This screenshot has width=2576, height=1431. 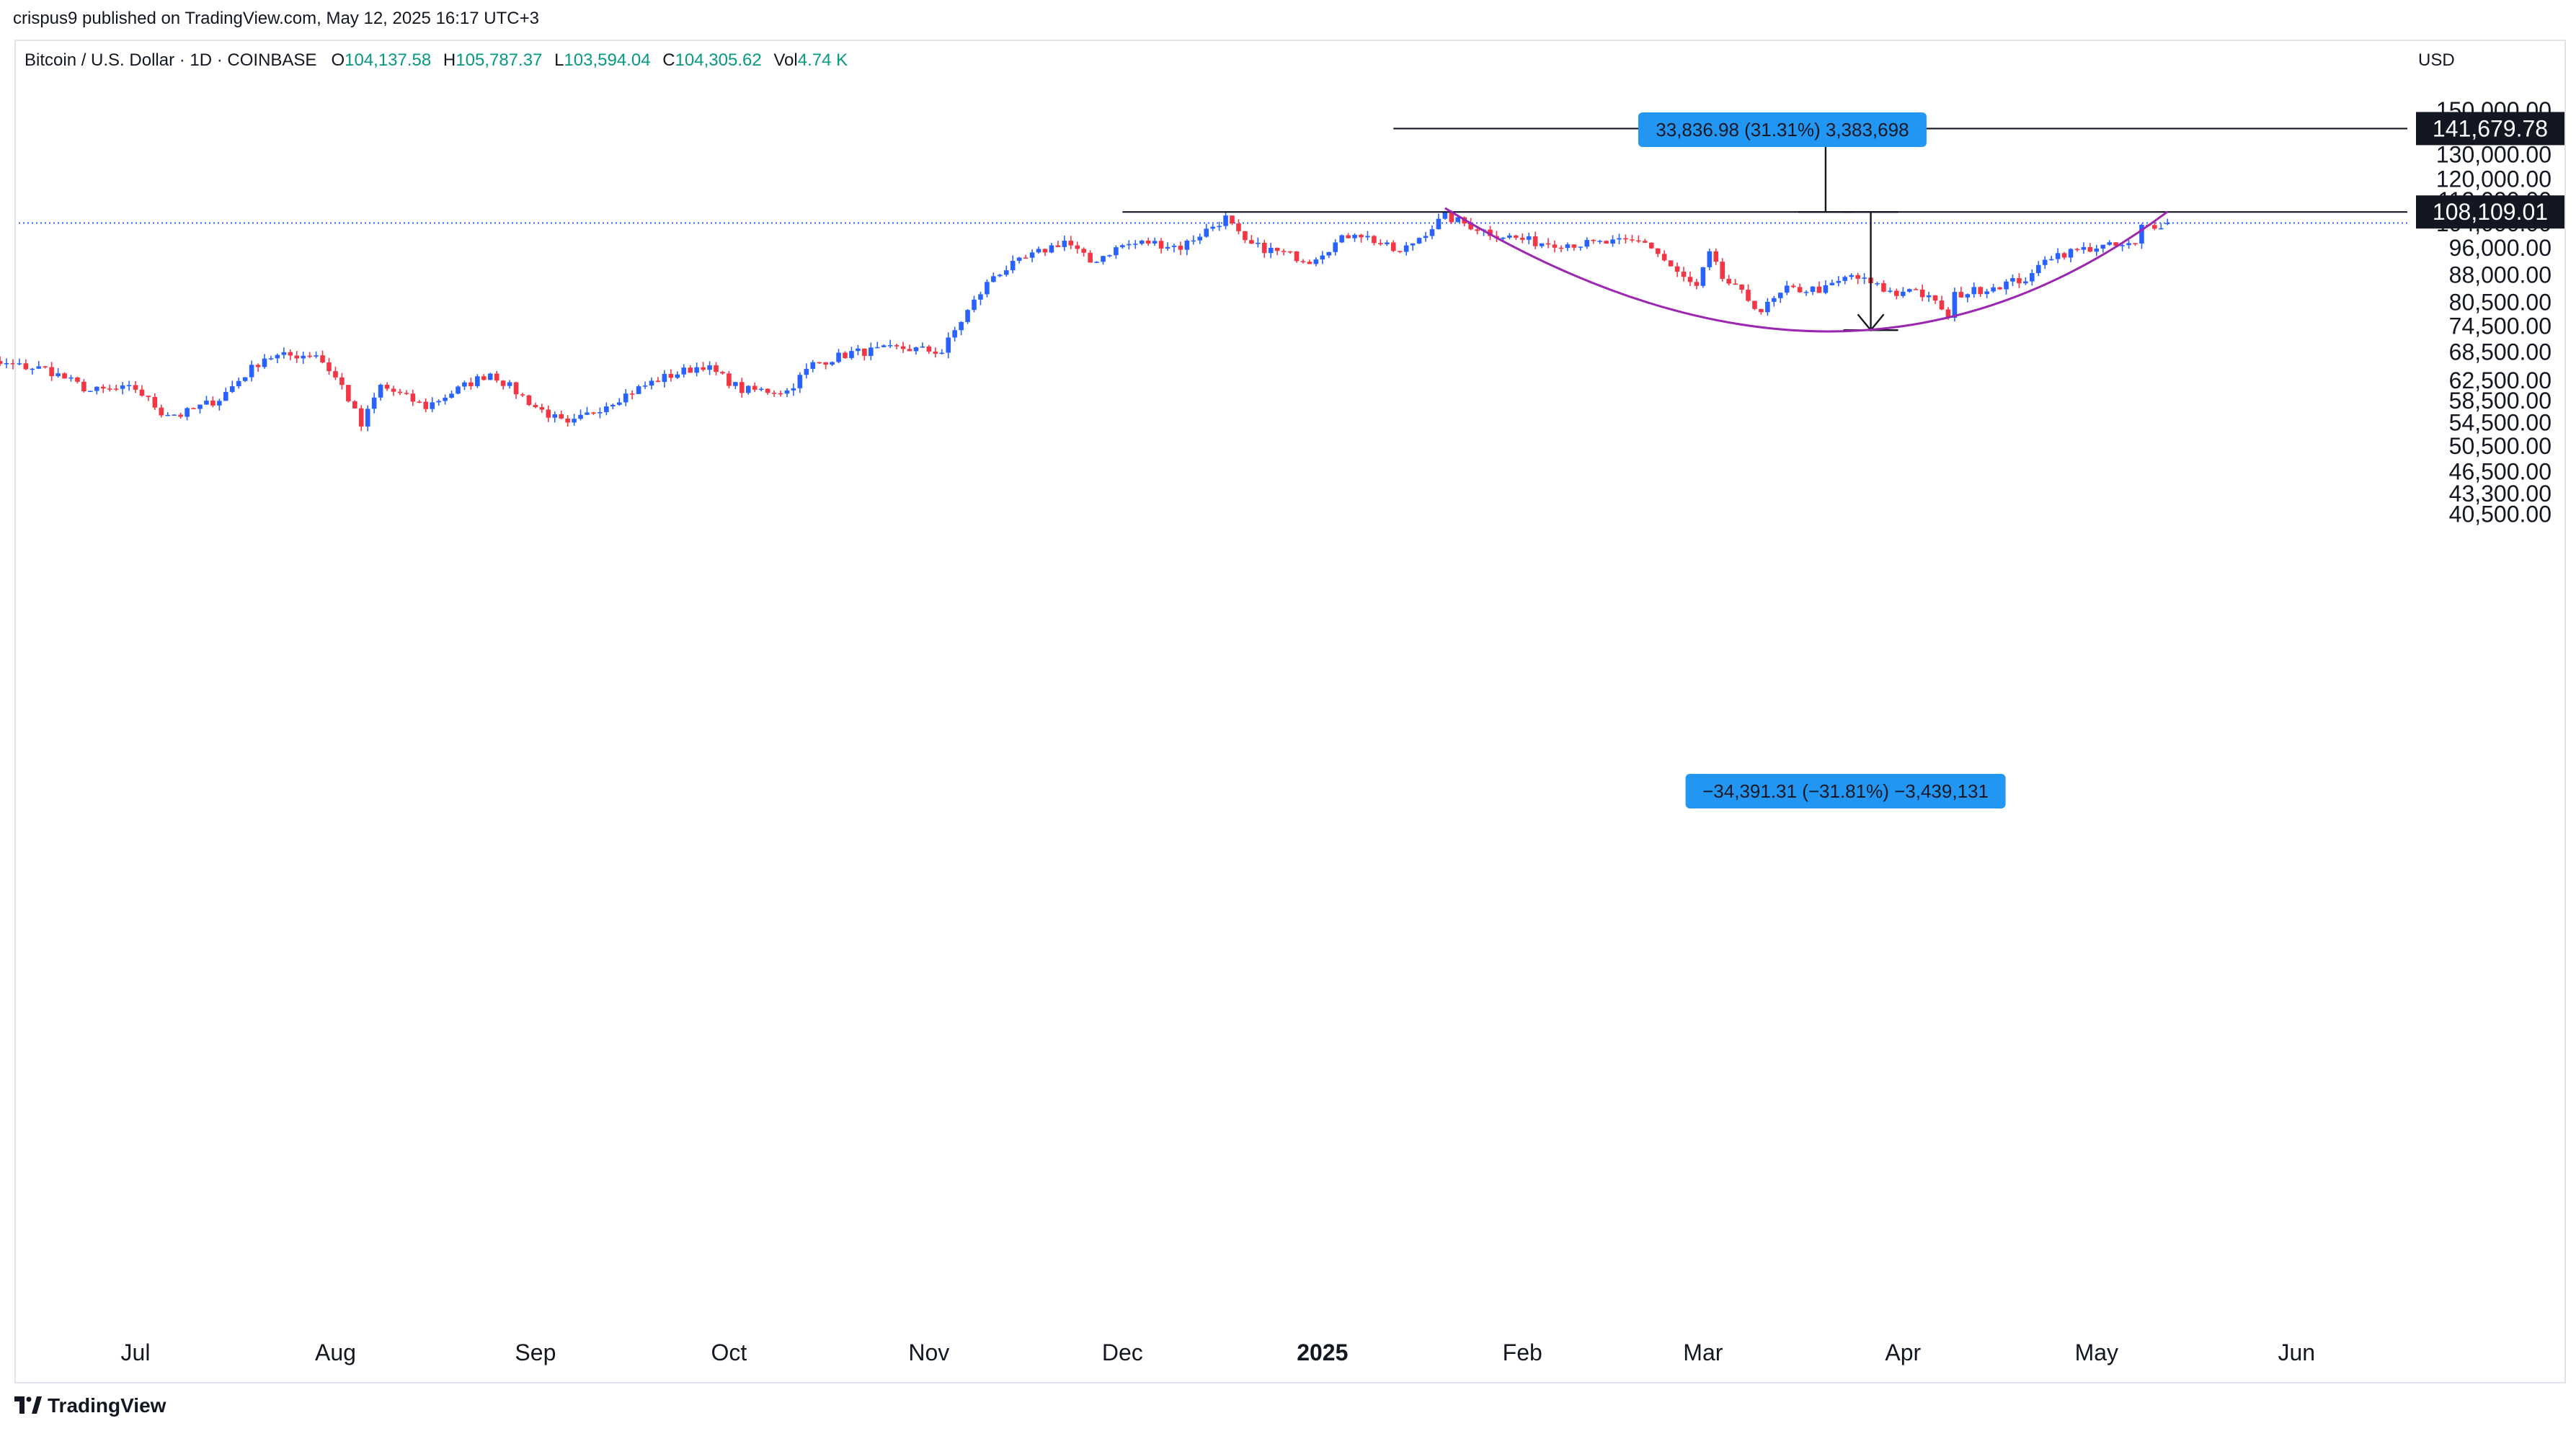 I want to click on y-tick-label-1: 130,000.00, so click(x=2493, y=154).